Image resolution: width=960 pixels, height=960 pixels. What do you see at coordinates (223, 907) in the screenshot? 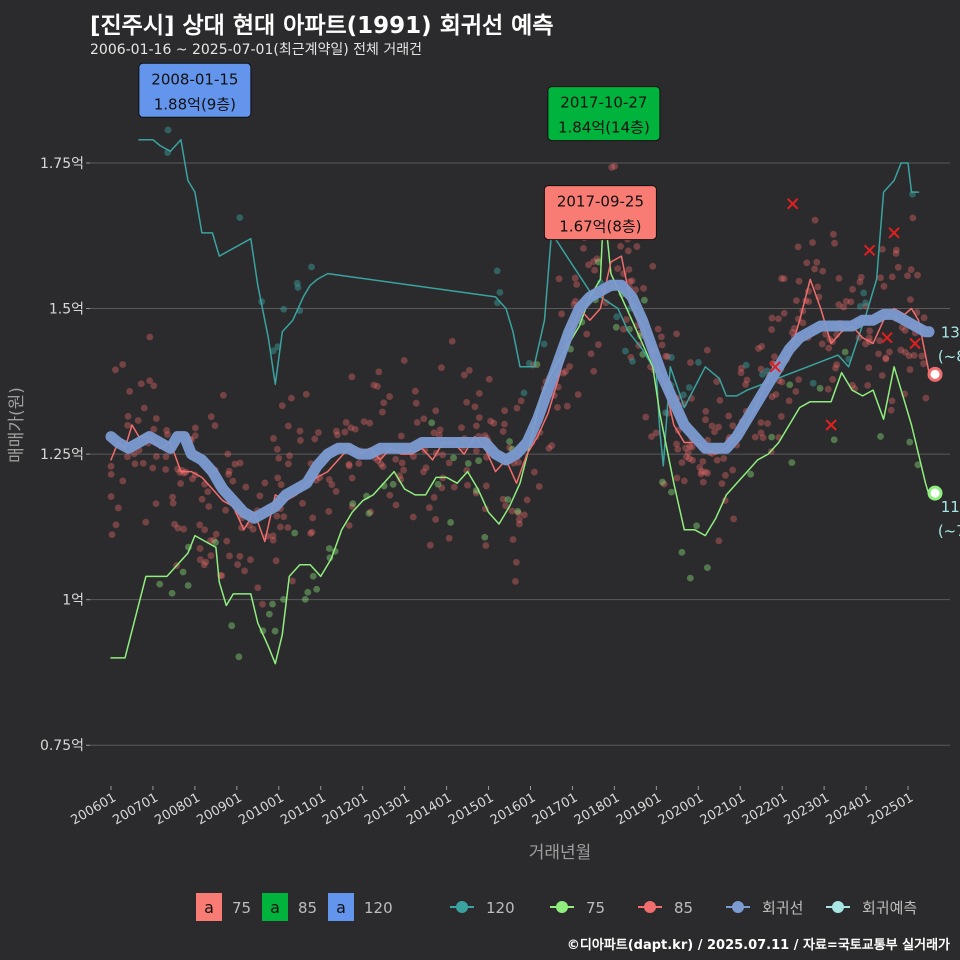
I see `legend-fill-item: a 75` at bounding box center [223, 907].